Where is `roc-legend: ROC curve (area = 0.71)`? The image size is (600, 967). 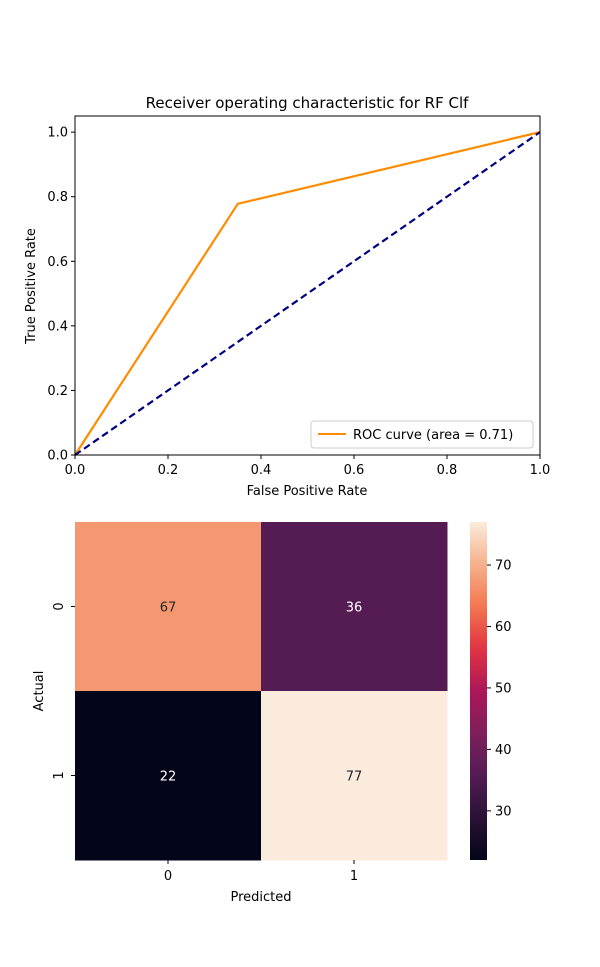
roc-legend: ROC curve (area = 0.71) is located at coordinates (422, 434).